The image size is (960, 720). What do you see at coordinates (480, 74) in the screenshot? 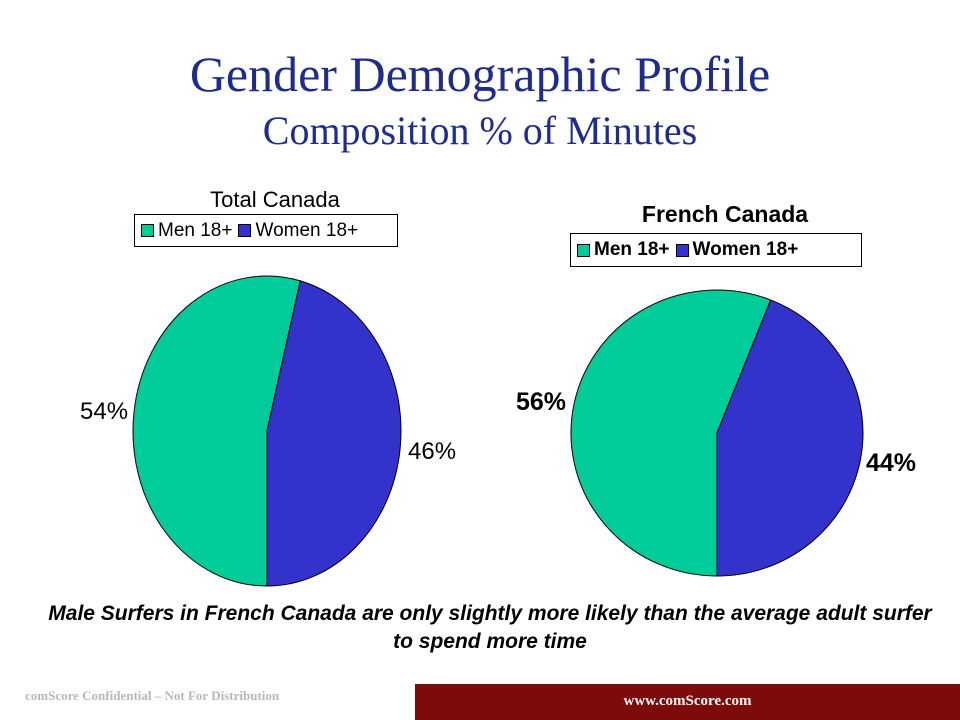
I see `slide-title: Gender Demographic Profile` at bounding box center [480, 74].